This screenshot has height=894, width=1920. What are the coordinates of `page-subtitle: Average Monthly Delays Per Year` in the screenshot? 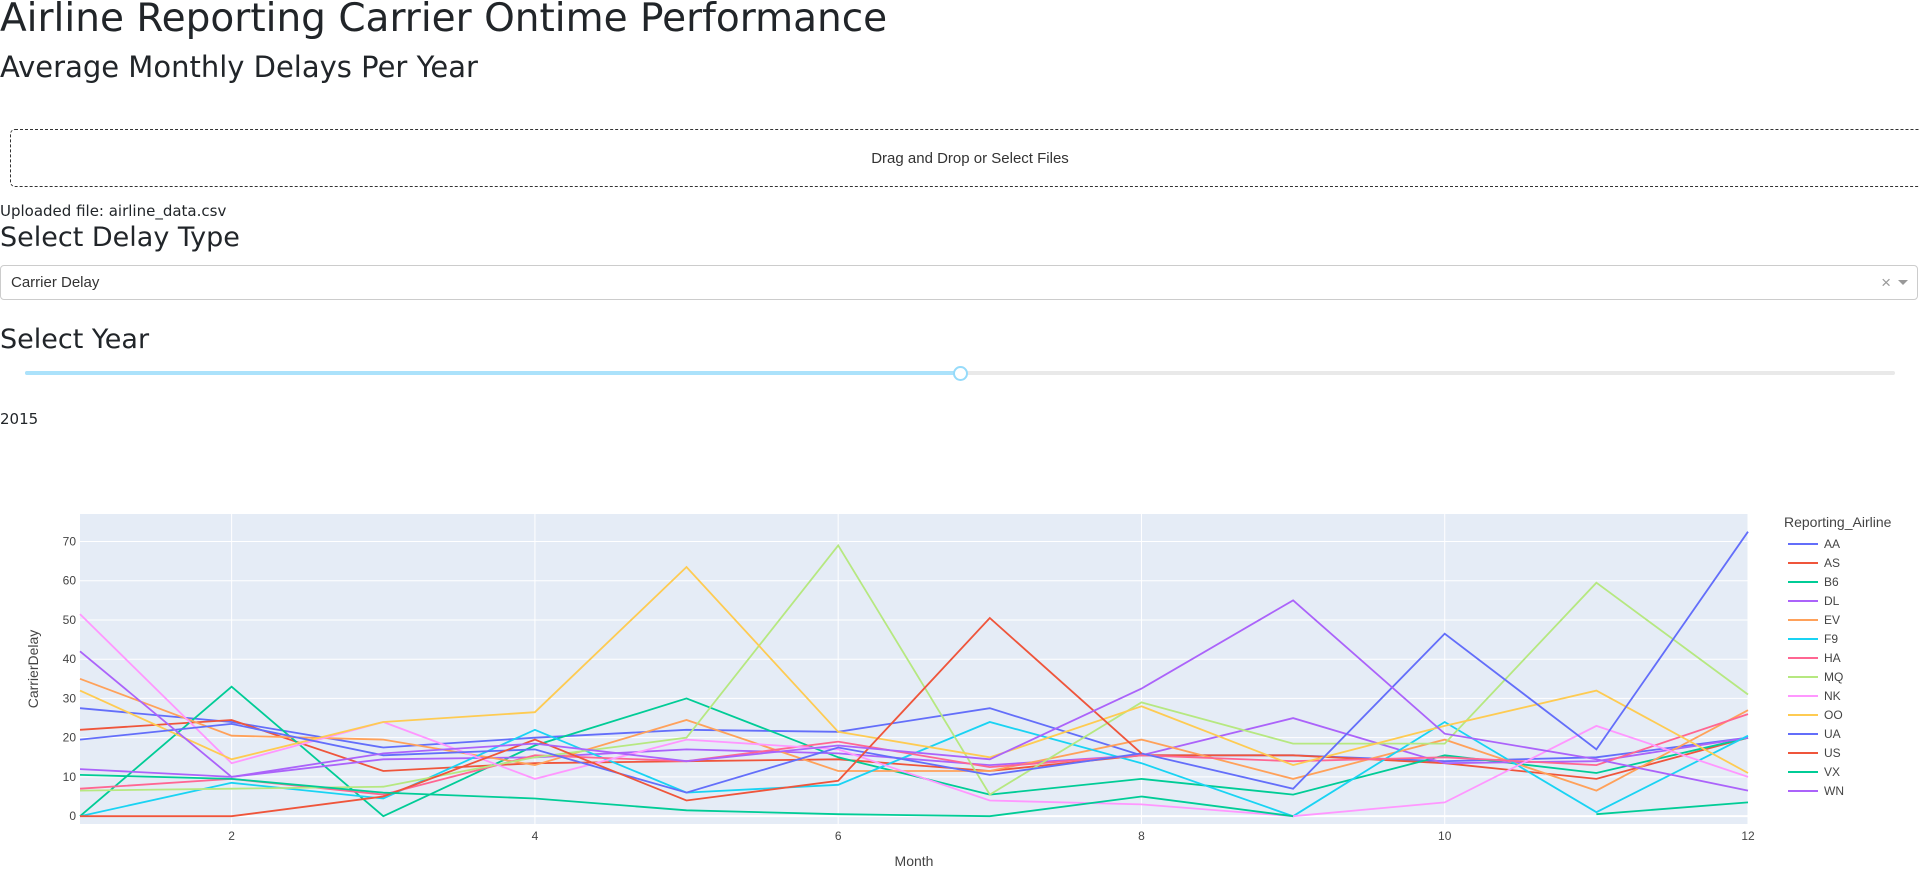 It's located at (239, 67).